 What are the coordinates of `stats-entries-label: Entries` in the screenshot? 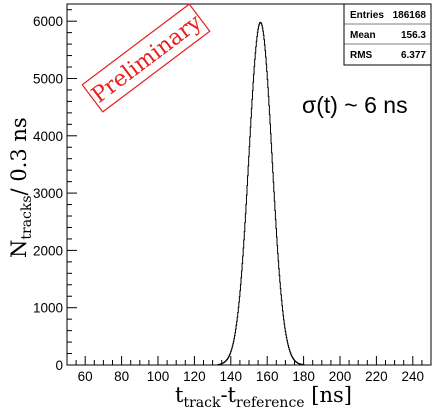 It's located at (367, 15).